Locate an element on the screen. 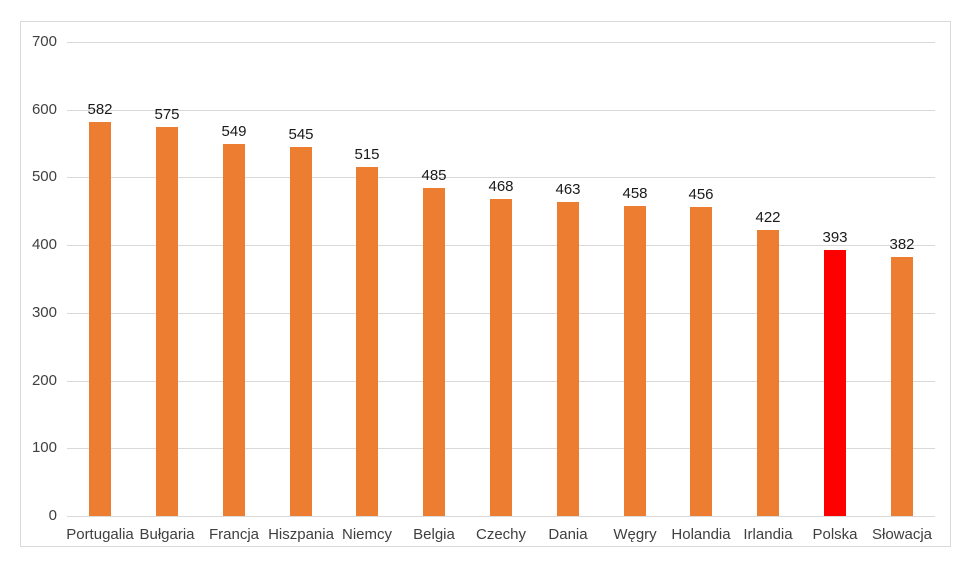 The height and width of the screenshot is (577, 976). y-tick-label: 600 is located at coordinates (44, 109).